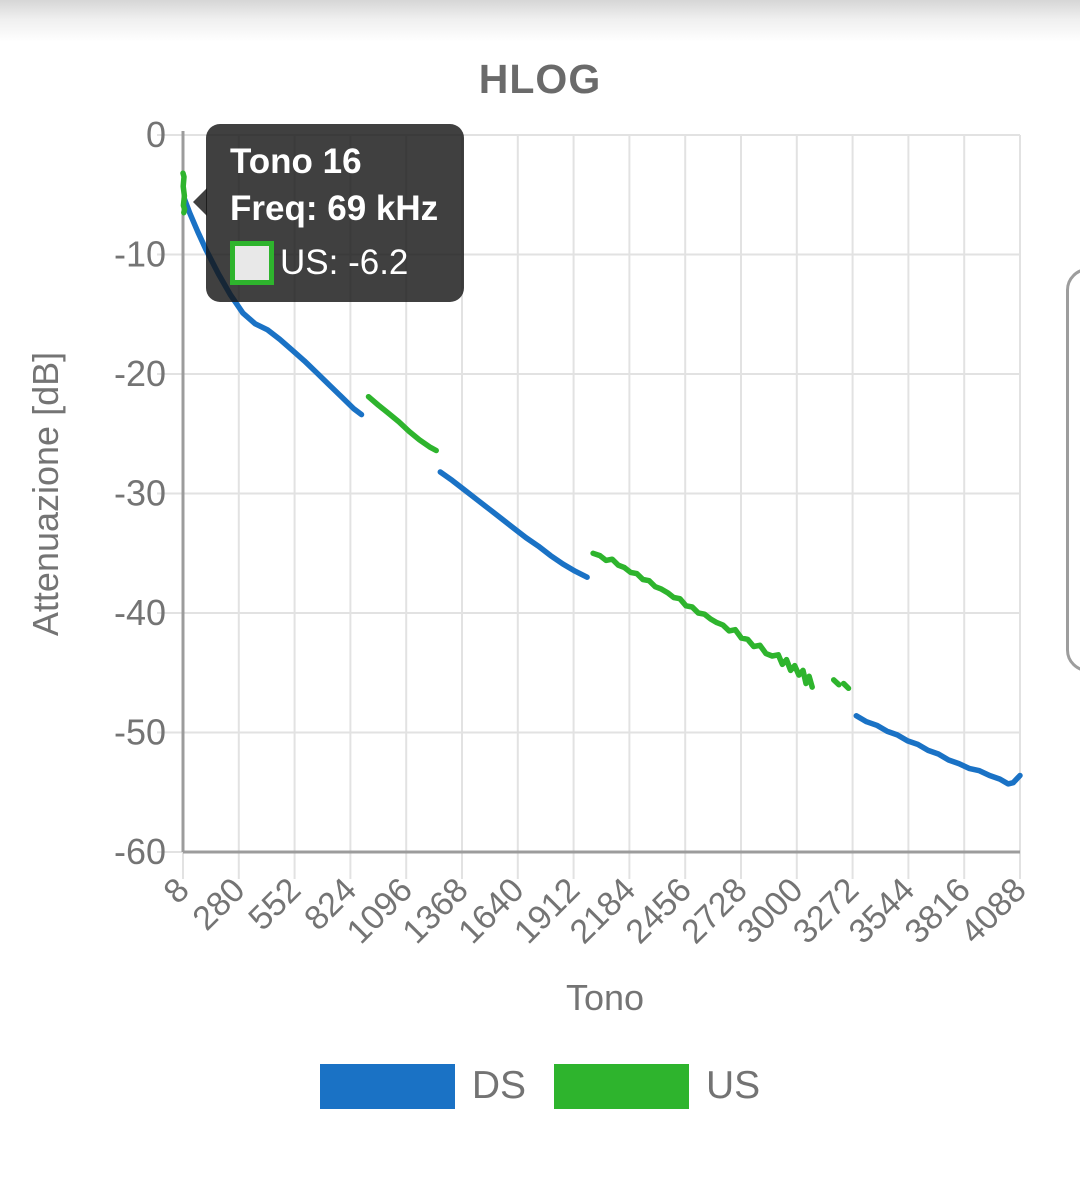 Image resolution: width=1080 pixels, height=1188 pixels. I want to click on y-tick-label: -60, so click(140, 851).